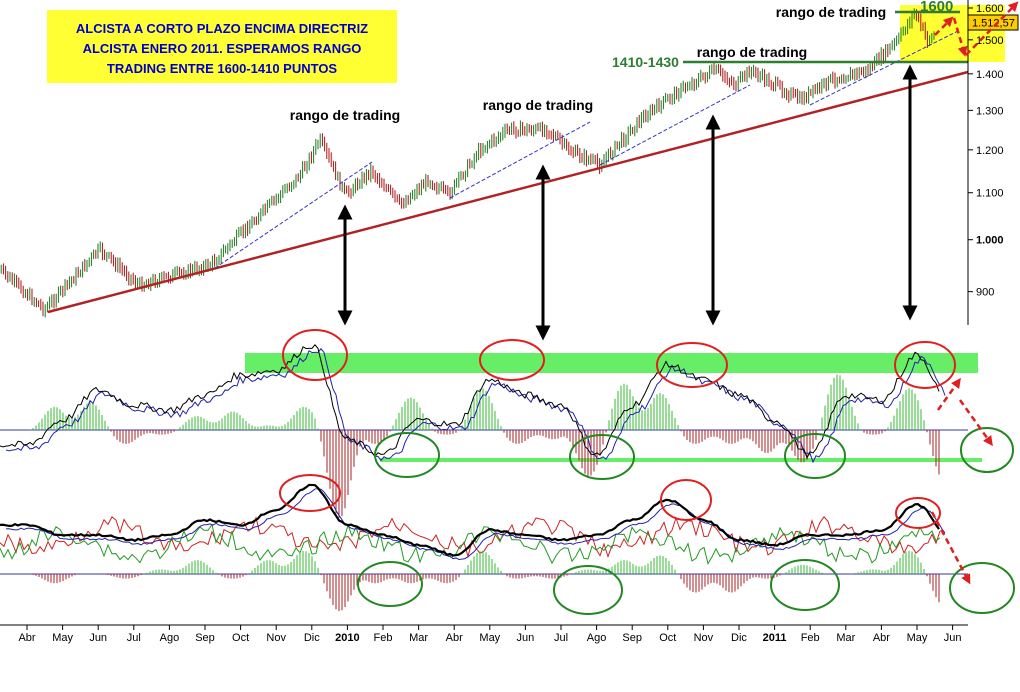 This screenshot has width=1020, height=692. I want to click on oscillator-line, so click(470, 544).